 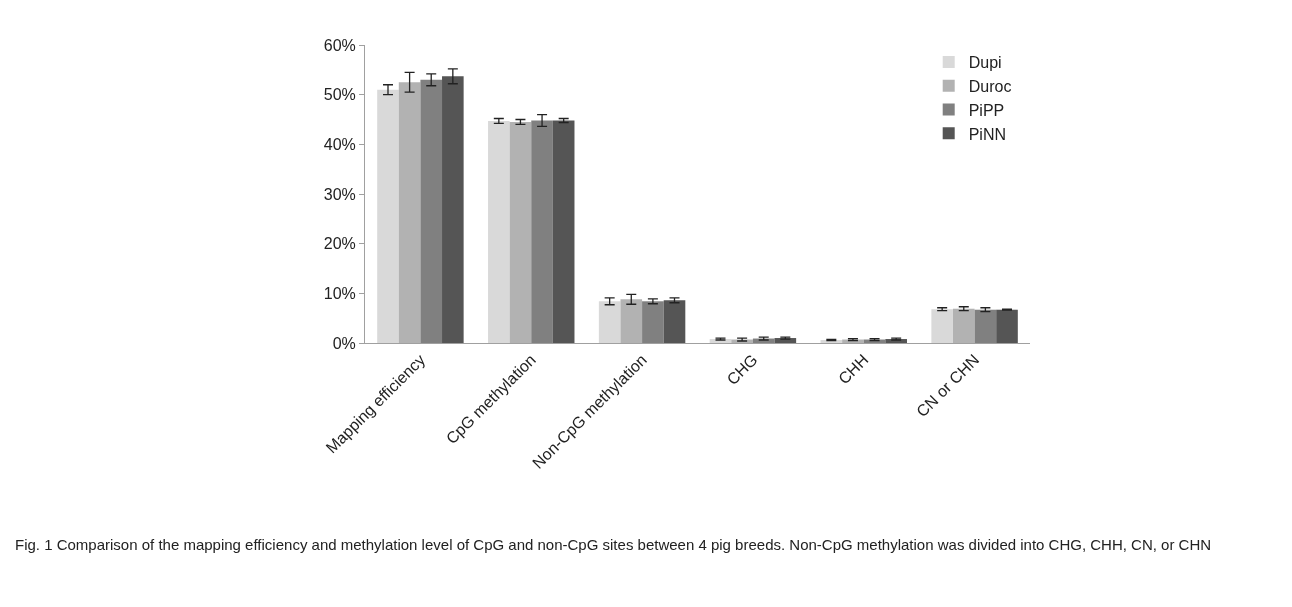 What do you see at coordinates (986, 110) in the screenshot?
I see `legend-label: PiPP` at bounding box center [986, 110].